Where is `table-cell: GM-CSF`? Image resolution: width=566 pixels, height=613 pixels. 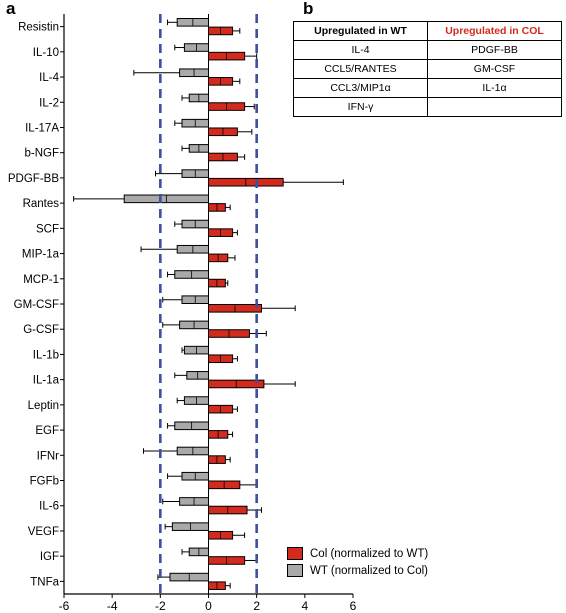 table-cell: GM-CSF is located at coordinates (494, 69).